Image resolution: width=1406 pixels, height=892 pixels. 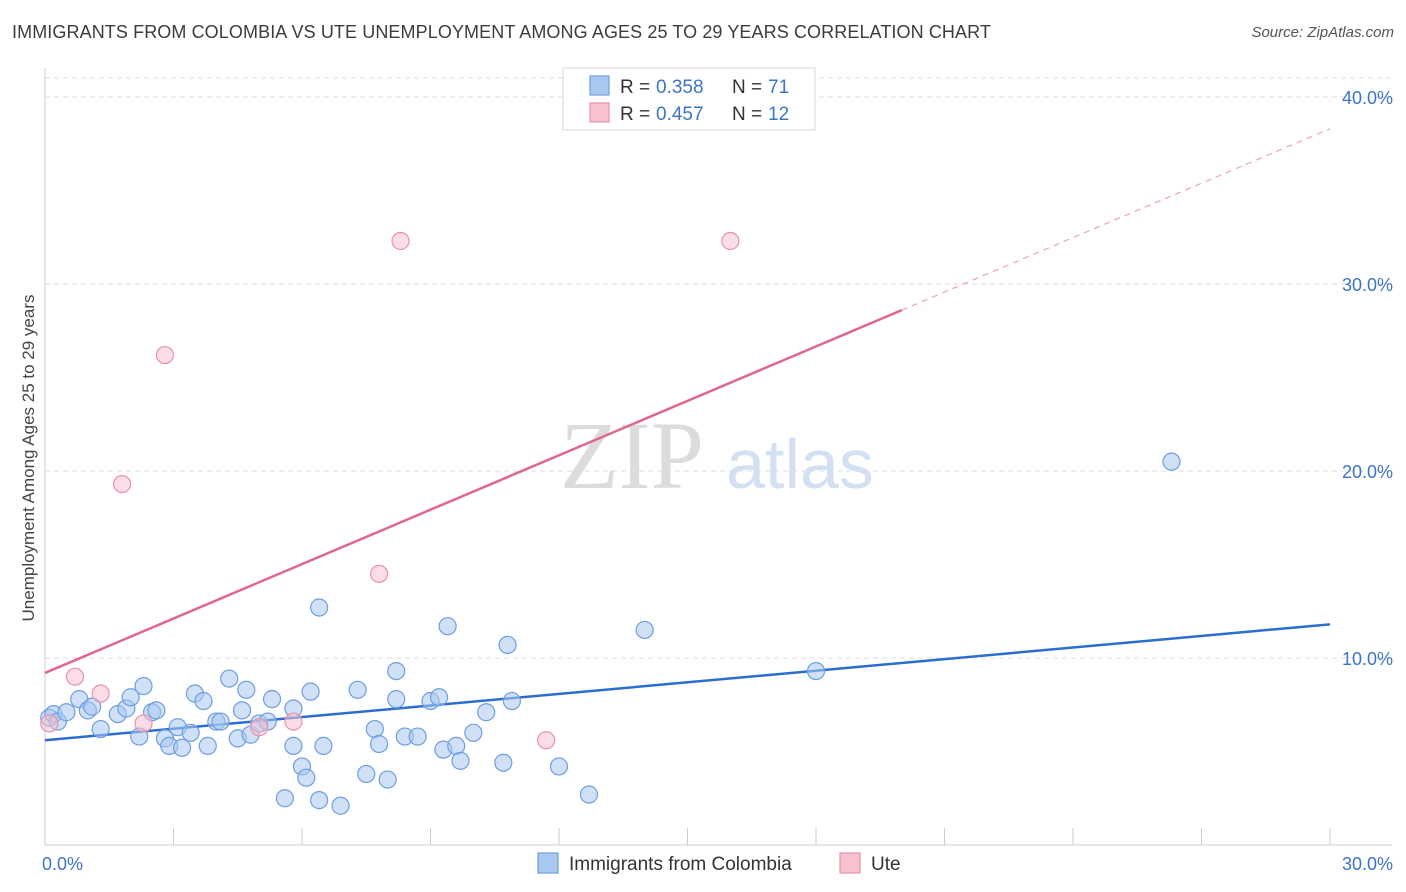 What do you see at coordinates (632, 455) in the screenshot?
I see `watermark-zip: ZIP` at bounding box center [632, 455].